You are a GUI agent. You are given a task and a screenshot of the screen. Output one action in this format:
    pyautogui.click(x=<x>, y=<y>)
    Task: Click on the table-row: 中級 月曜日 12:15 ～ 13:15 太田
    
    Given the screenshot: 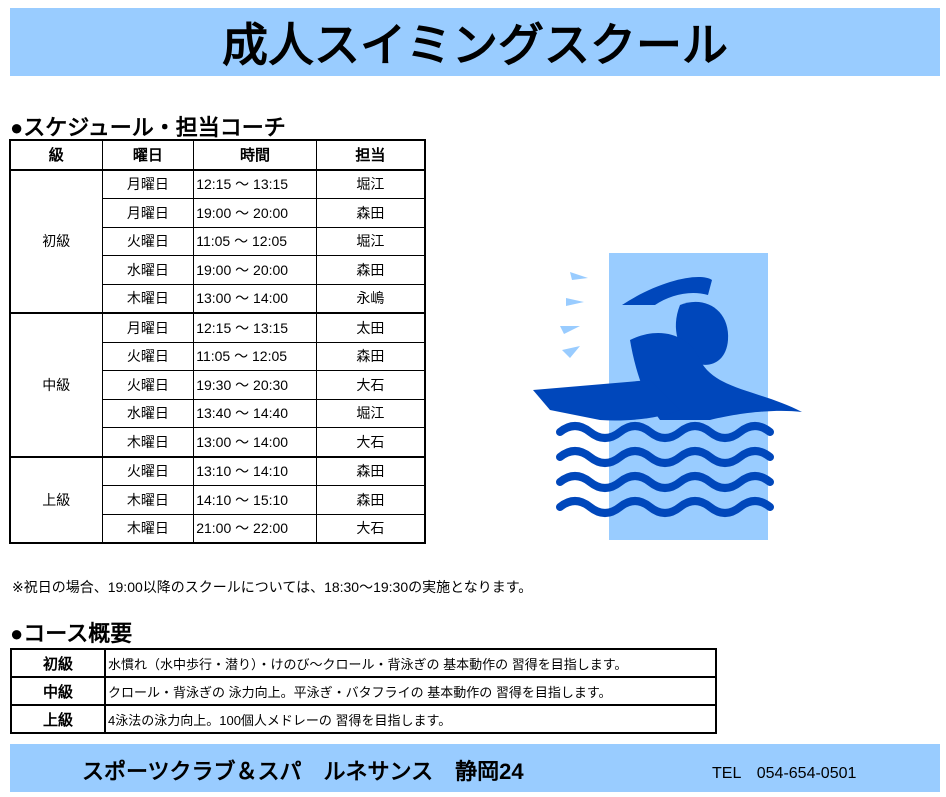 What is the action you would take?
    pyautogui.click(x=217, y=385)
    